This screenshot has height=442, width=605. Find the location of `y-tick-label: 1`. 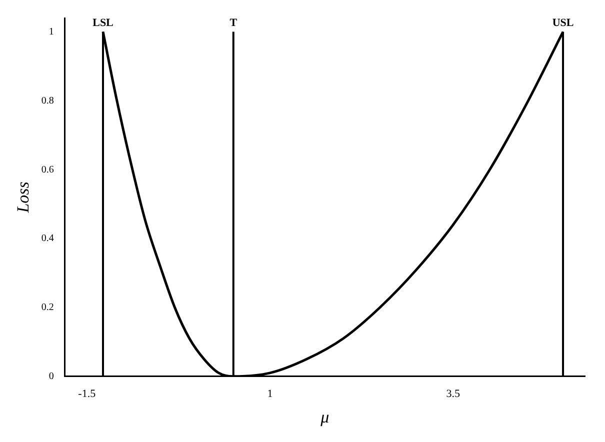

y-tick-label: 1 is located at coordinates (51, 32).